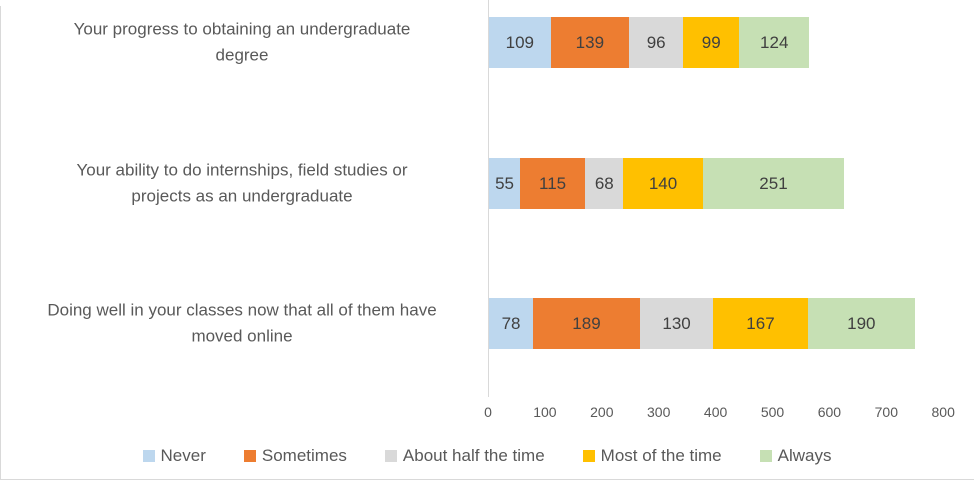 The height and width of the screenshot is (485, 974). Describe the element at coordinates (772, 412) in the screenshot. I see `x-tick-label: 500` at that location.